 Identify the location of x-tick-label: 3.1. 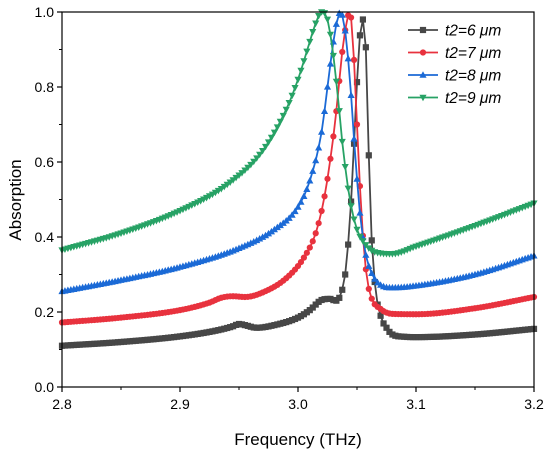
(416, 404).